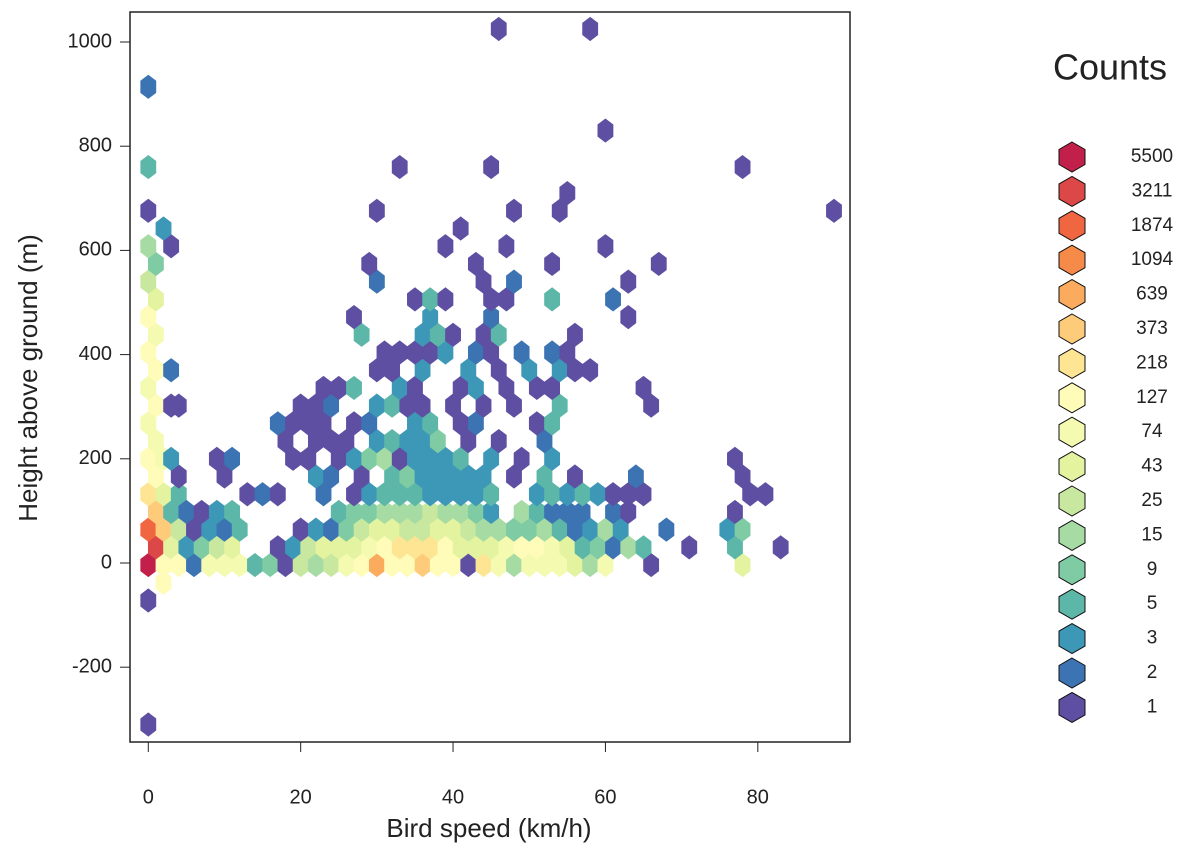 Image resolution: width=1199 pixels, height=858 pixels. Describe the element at coordinates (1152, 431) in the screenshot. I see `legend-label: 74` at that location.